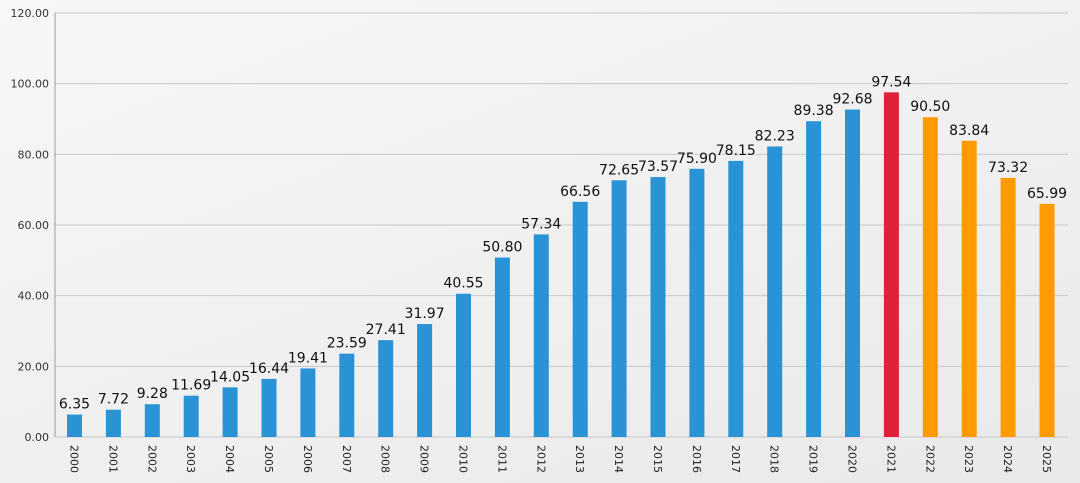  Describe the element at coordinates (930, 277) in the screenshot. I see `bar-2022` at that location.